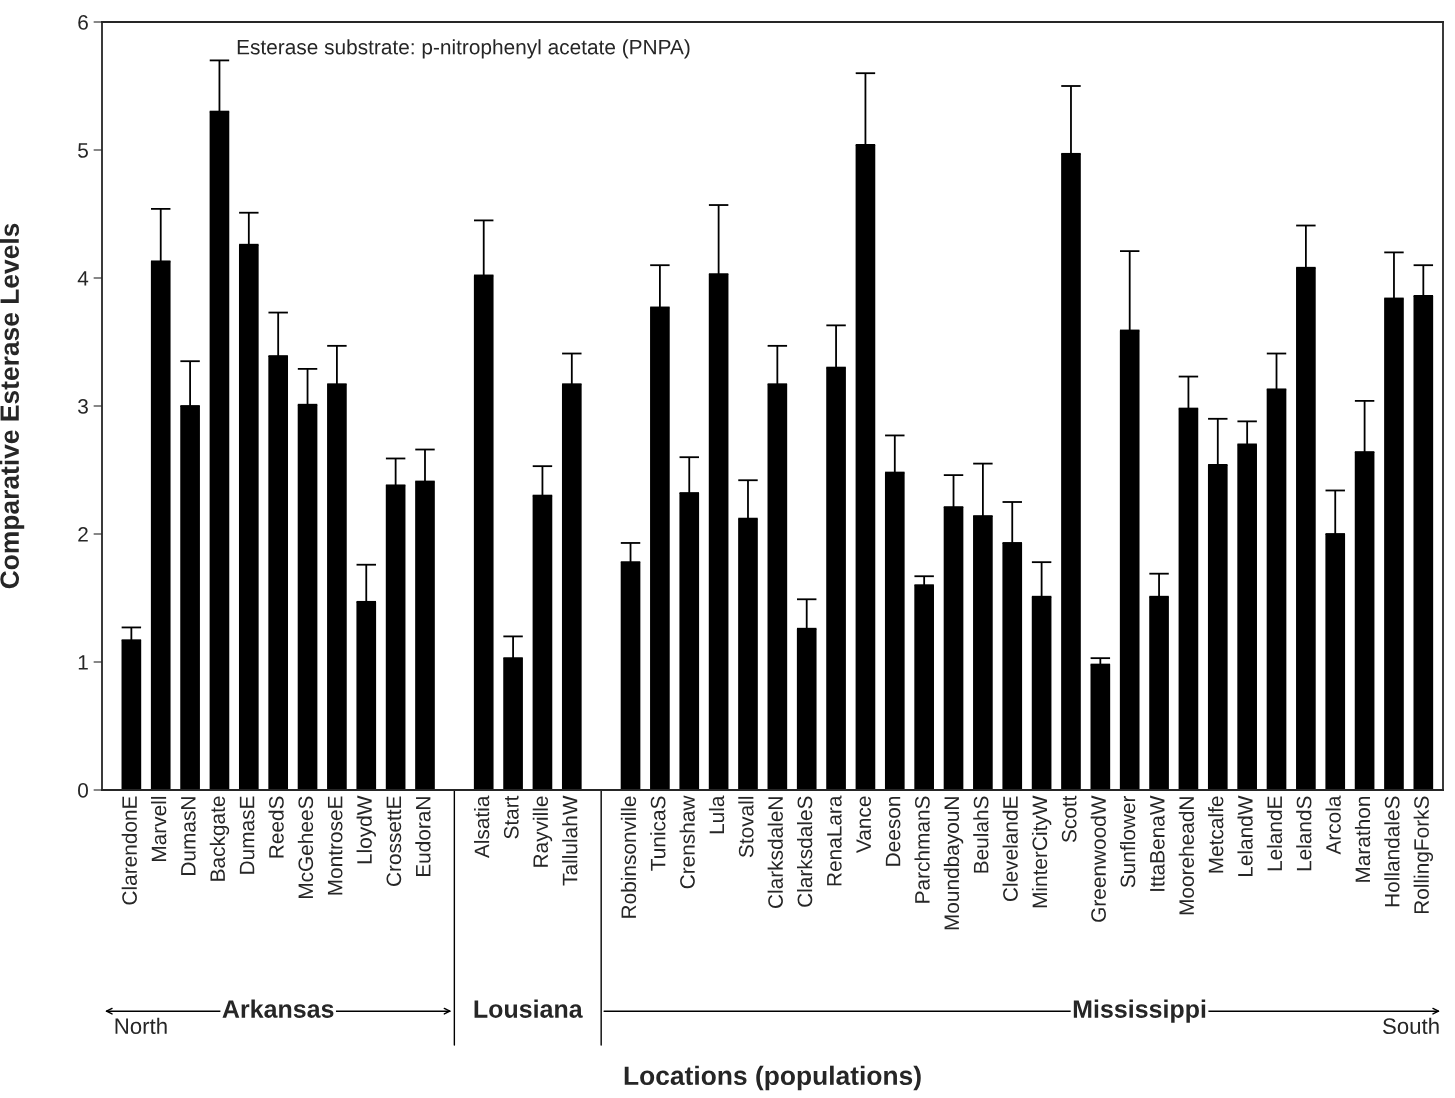 The image size is (1455, 1098). Describe the element at coordinates (83, 662) in the screenshot. I see `y-tick-label: 1` at that location.